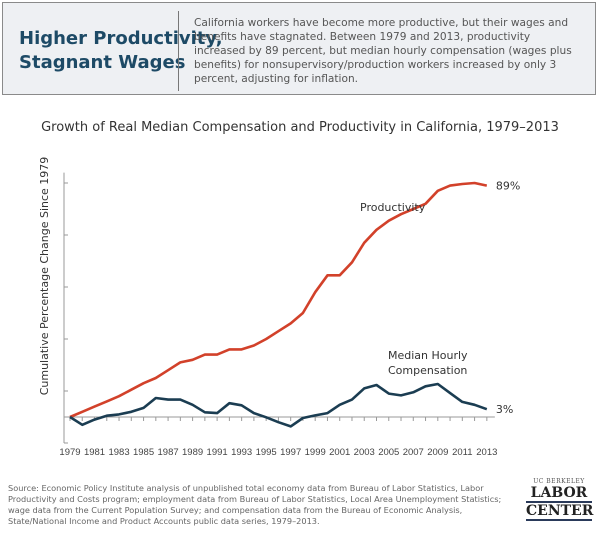 The height and width of the screenshot is (537, 600). I want to click on header-divider, so click(178, 51).